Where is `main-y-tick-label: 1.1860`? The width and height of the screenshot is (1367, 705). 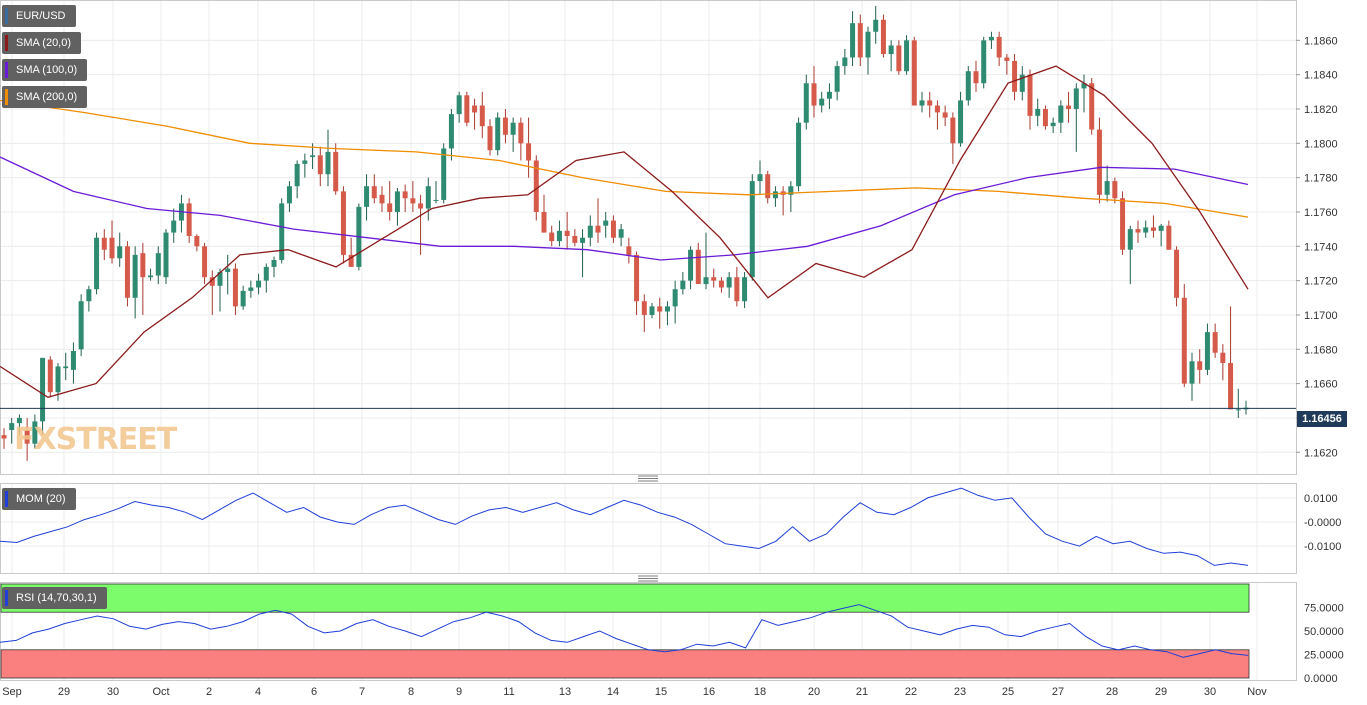
main-y-tick-label: 1.1860 is located at coordinates (1321, 41).